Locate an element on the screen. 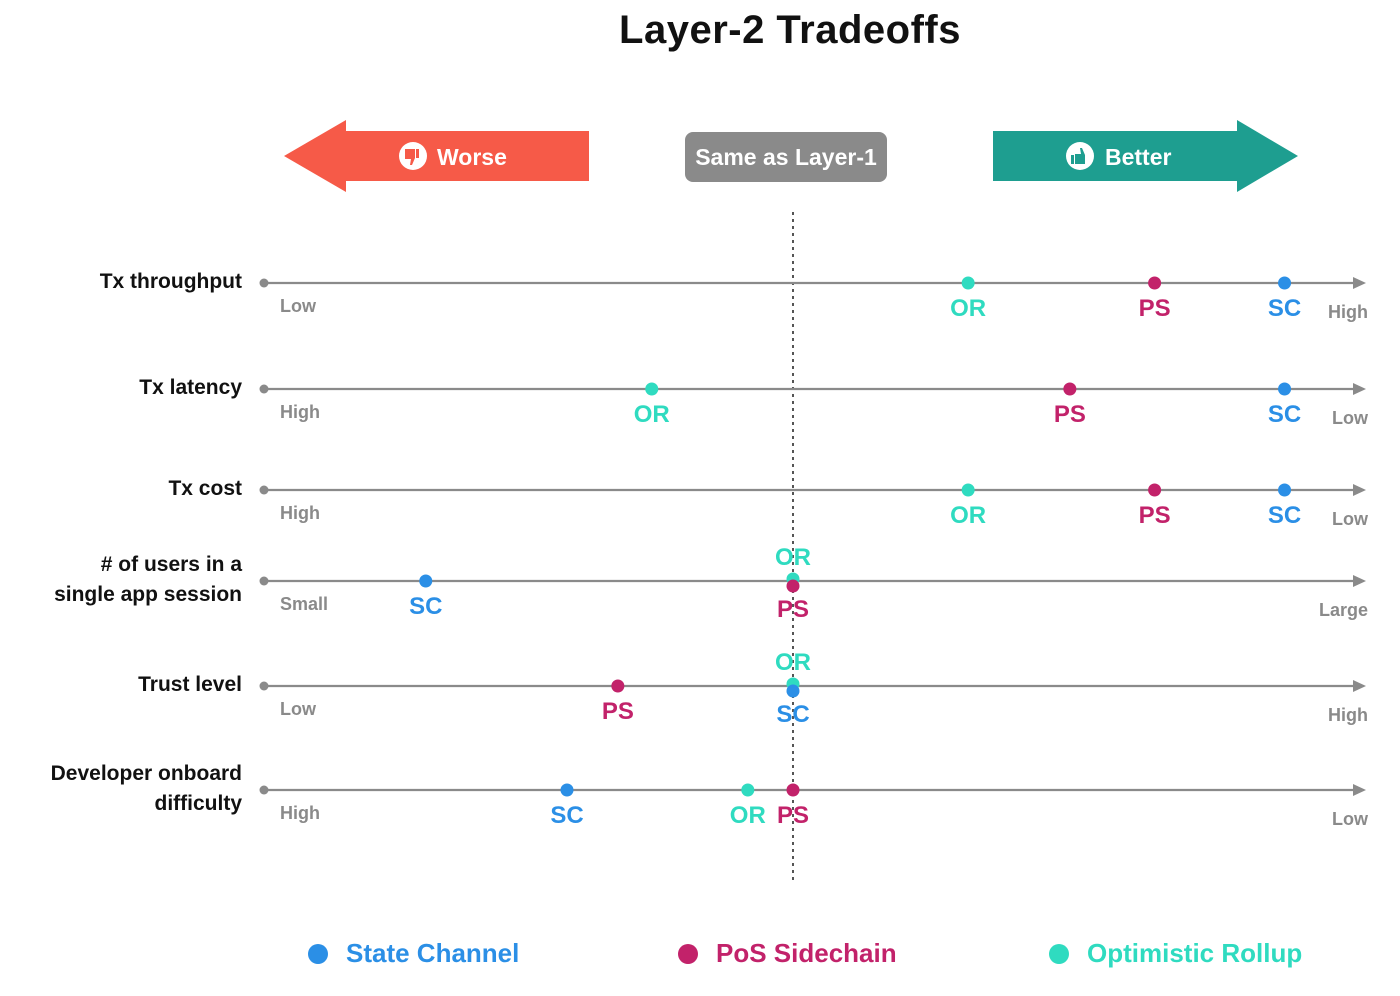 This screenshot has height=996, width=1400. worse-arrow-shape is located at coordinates (436, 156).